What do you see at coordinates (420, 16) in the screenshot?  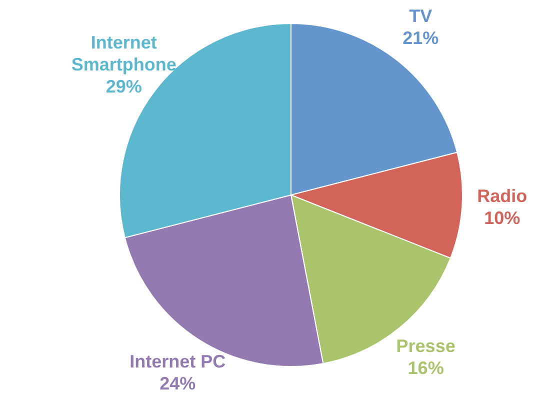 I see `slice-label: TV` at bounding box center [420, 16].